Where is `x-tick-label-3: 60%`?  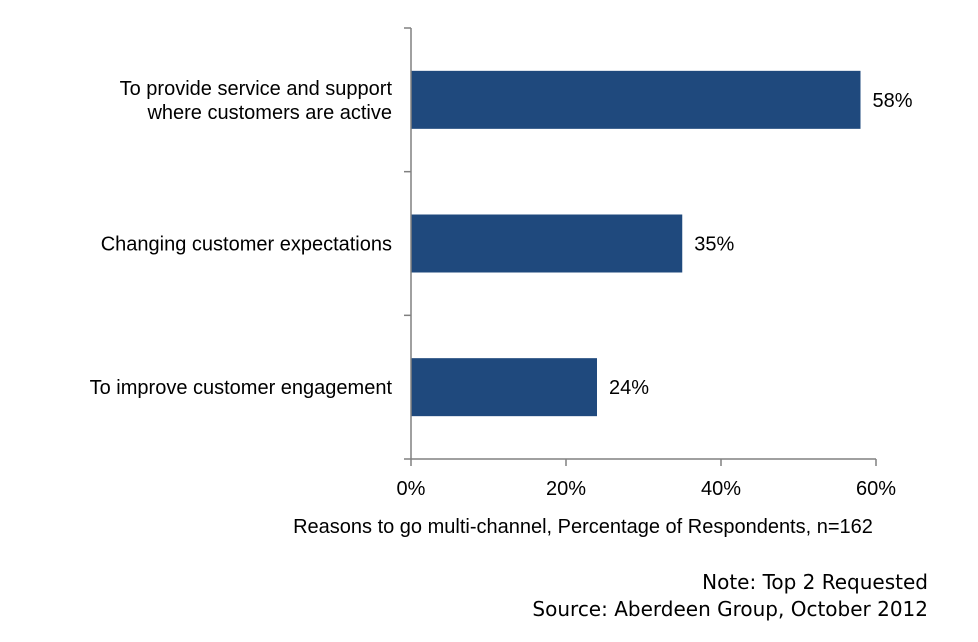 x-tick-label-3: 60% is located at coordinates (876, 489).